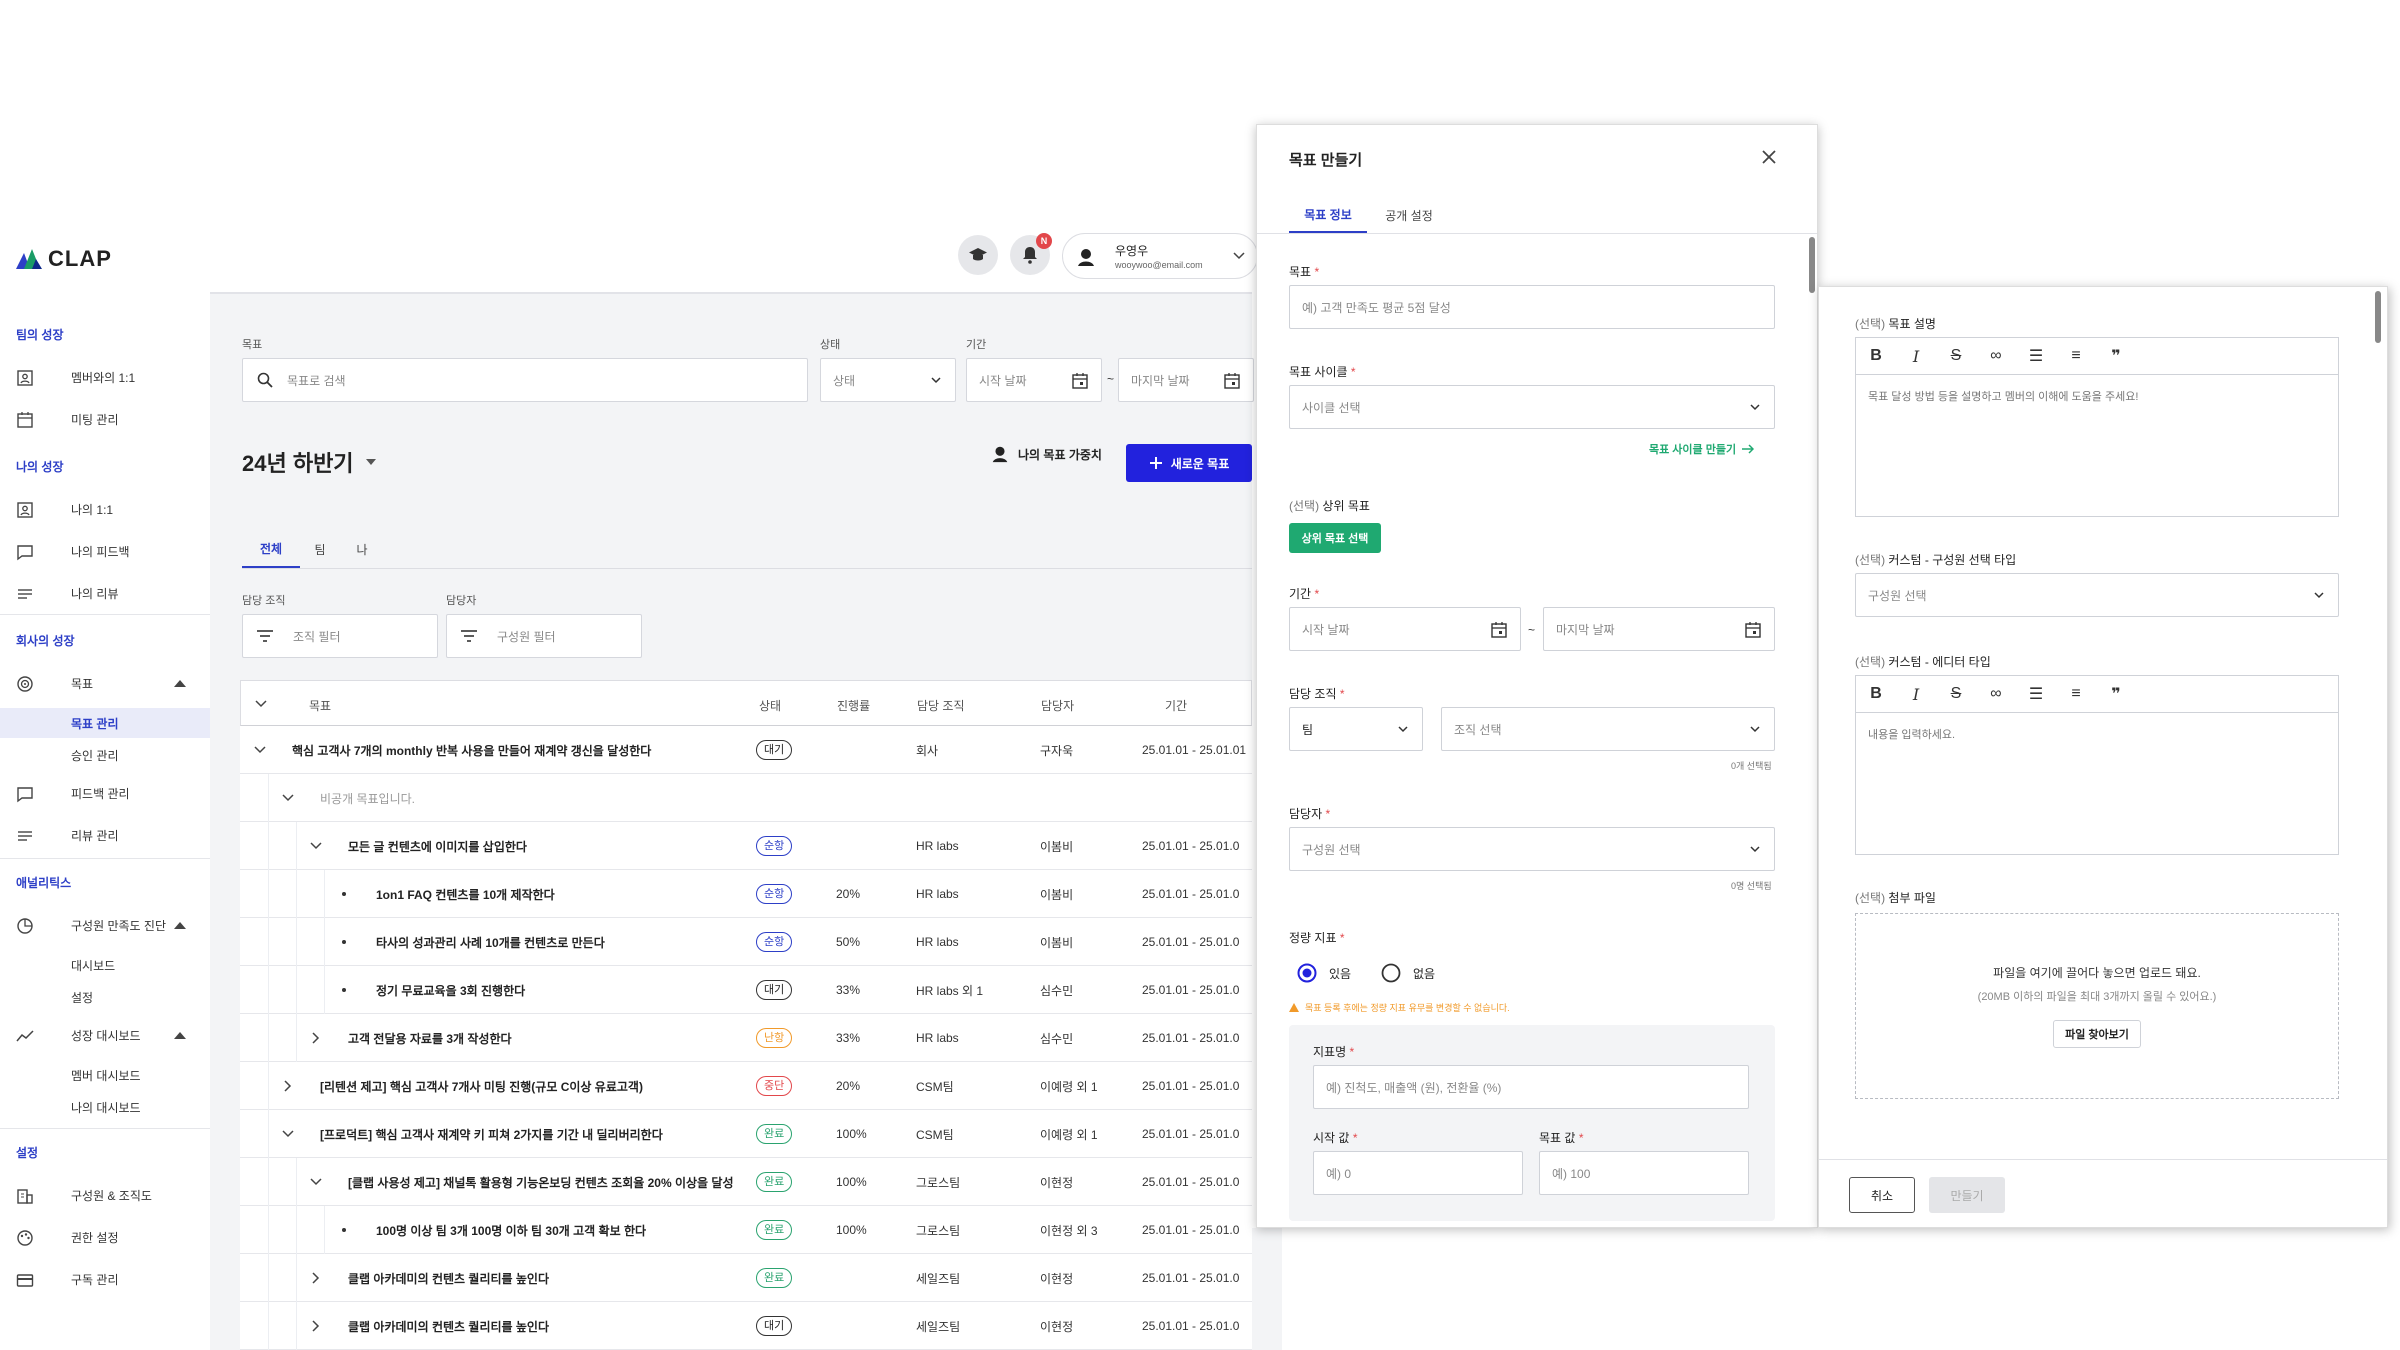  What do you see at coordinates (941, 706) in the screenshot?
I see `col-org: 담당 조직` at bounding box center [941, 706].